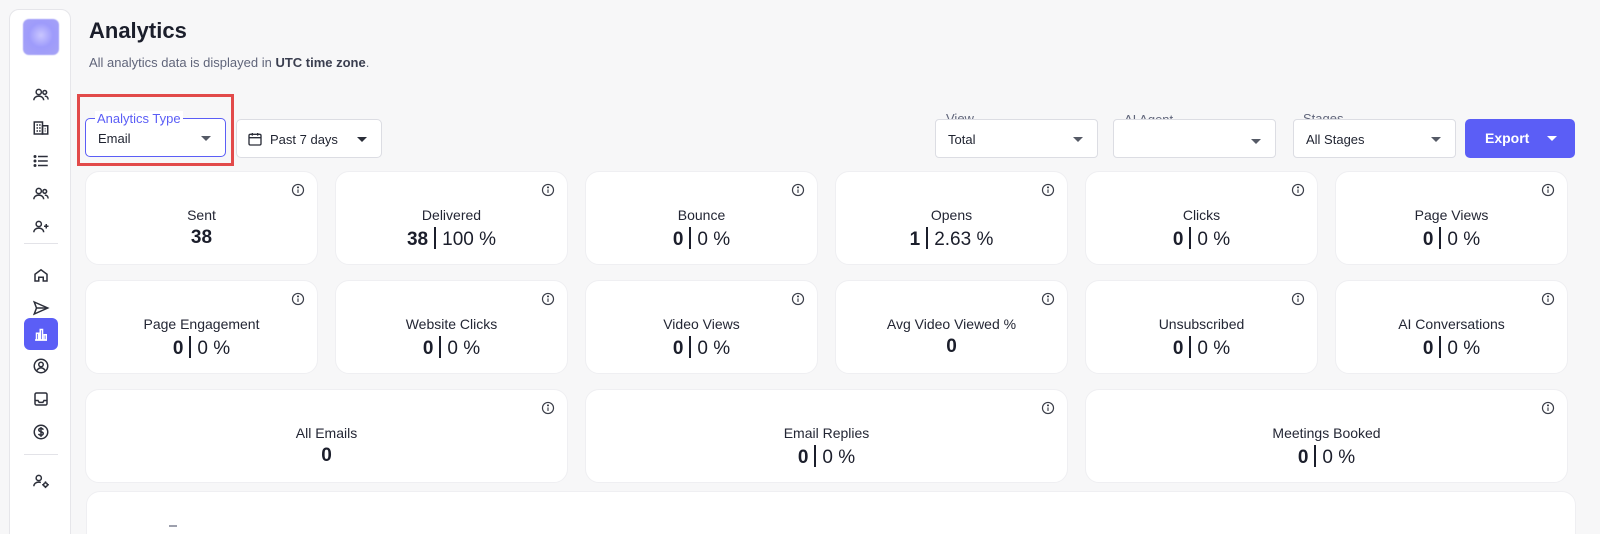  What do you see at coordinates (1520, 138) in the screenshot?
I see `export-button: Export` at bounding box center [1520, 138].